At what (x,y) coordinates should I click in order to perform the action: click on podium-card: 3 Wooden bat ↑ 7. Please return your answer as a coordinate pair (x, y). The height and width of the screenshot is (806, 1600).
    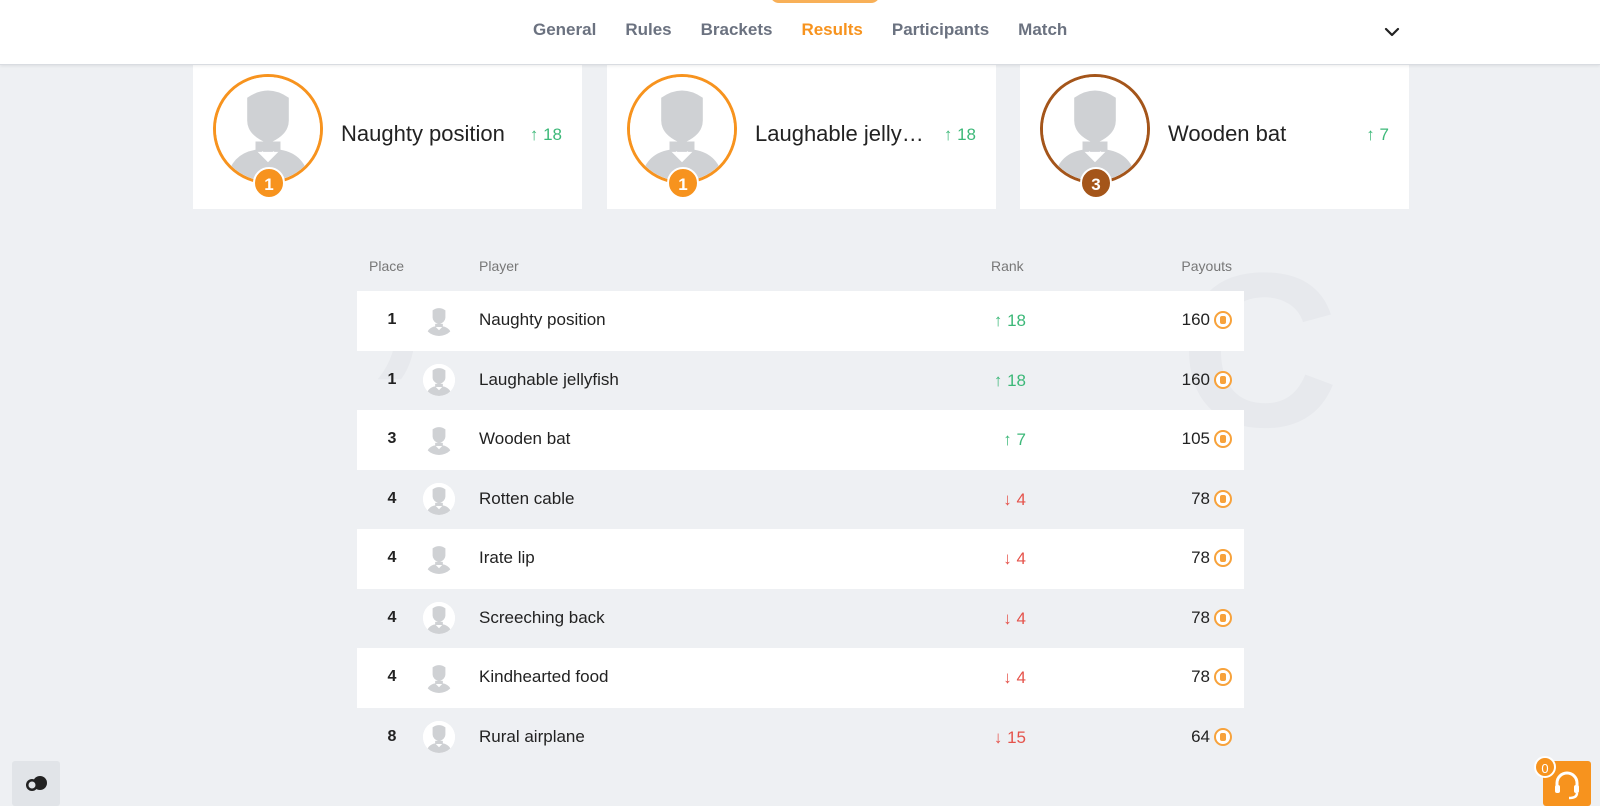
    Looking at the image, I should click on (1214, 137).